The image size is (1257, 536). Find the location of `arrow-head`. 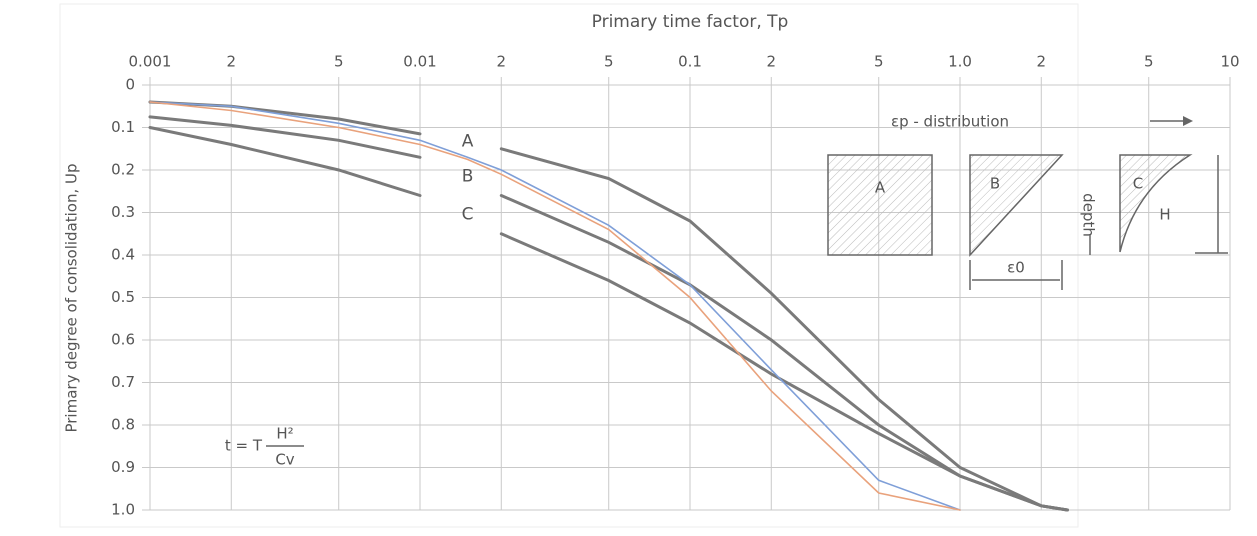

arrow-head is located at coordinates (1188, 121).